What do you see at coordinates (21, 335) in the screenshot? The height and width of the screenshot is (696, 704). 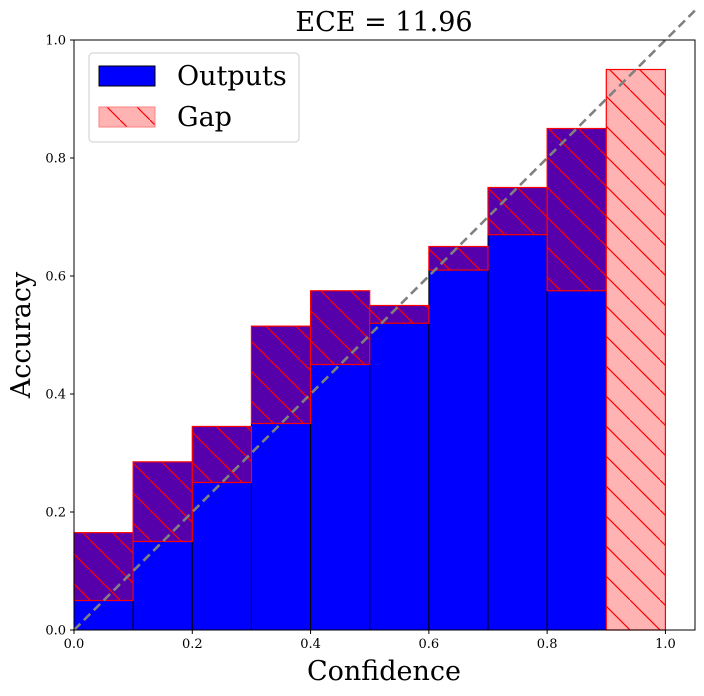 I see `y-axis-label: Accuracy` at bounding box center [21, 335].